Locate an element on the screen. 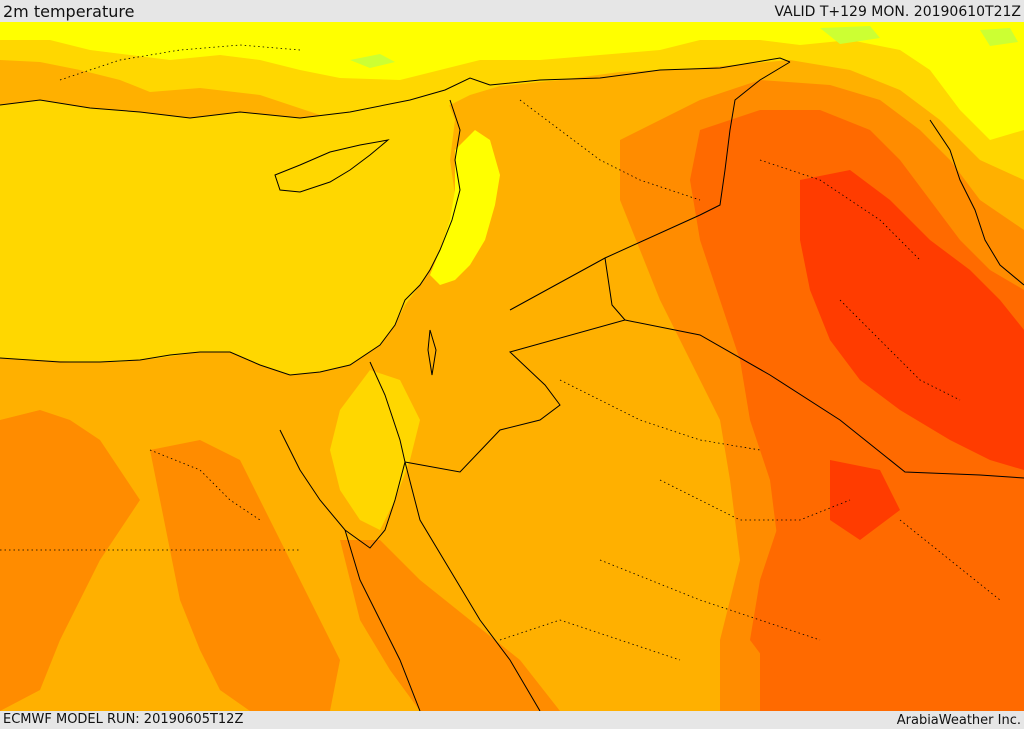  cyprus-island is located at coordinates (332, 166).